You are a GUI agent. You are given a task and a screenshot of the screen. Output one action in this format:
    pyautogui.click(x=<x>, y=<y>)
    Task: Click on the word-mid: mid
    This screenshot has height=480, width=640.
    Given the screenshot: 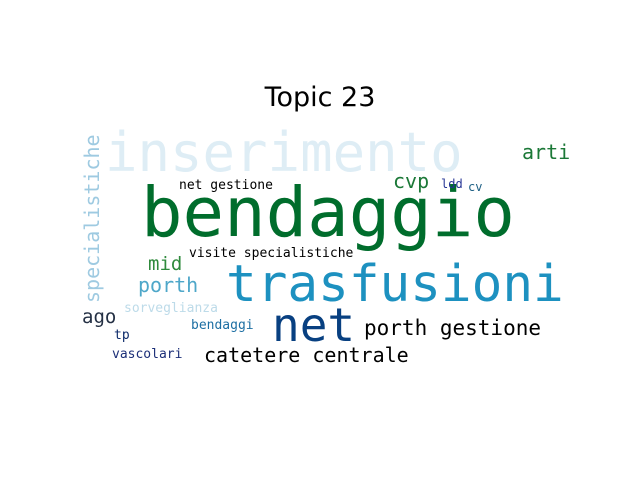 What is the action you would take?
    pyautogui.click(x=165, y=264)
    